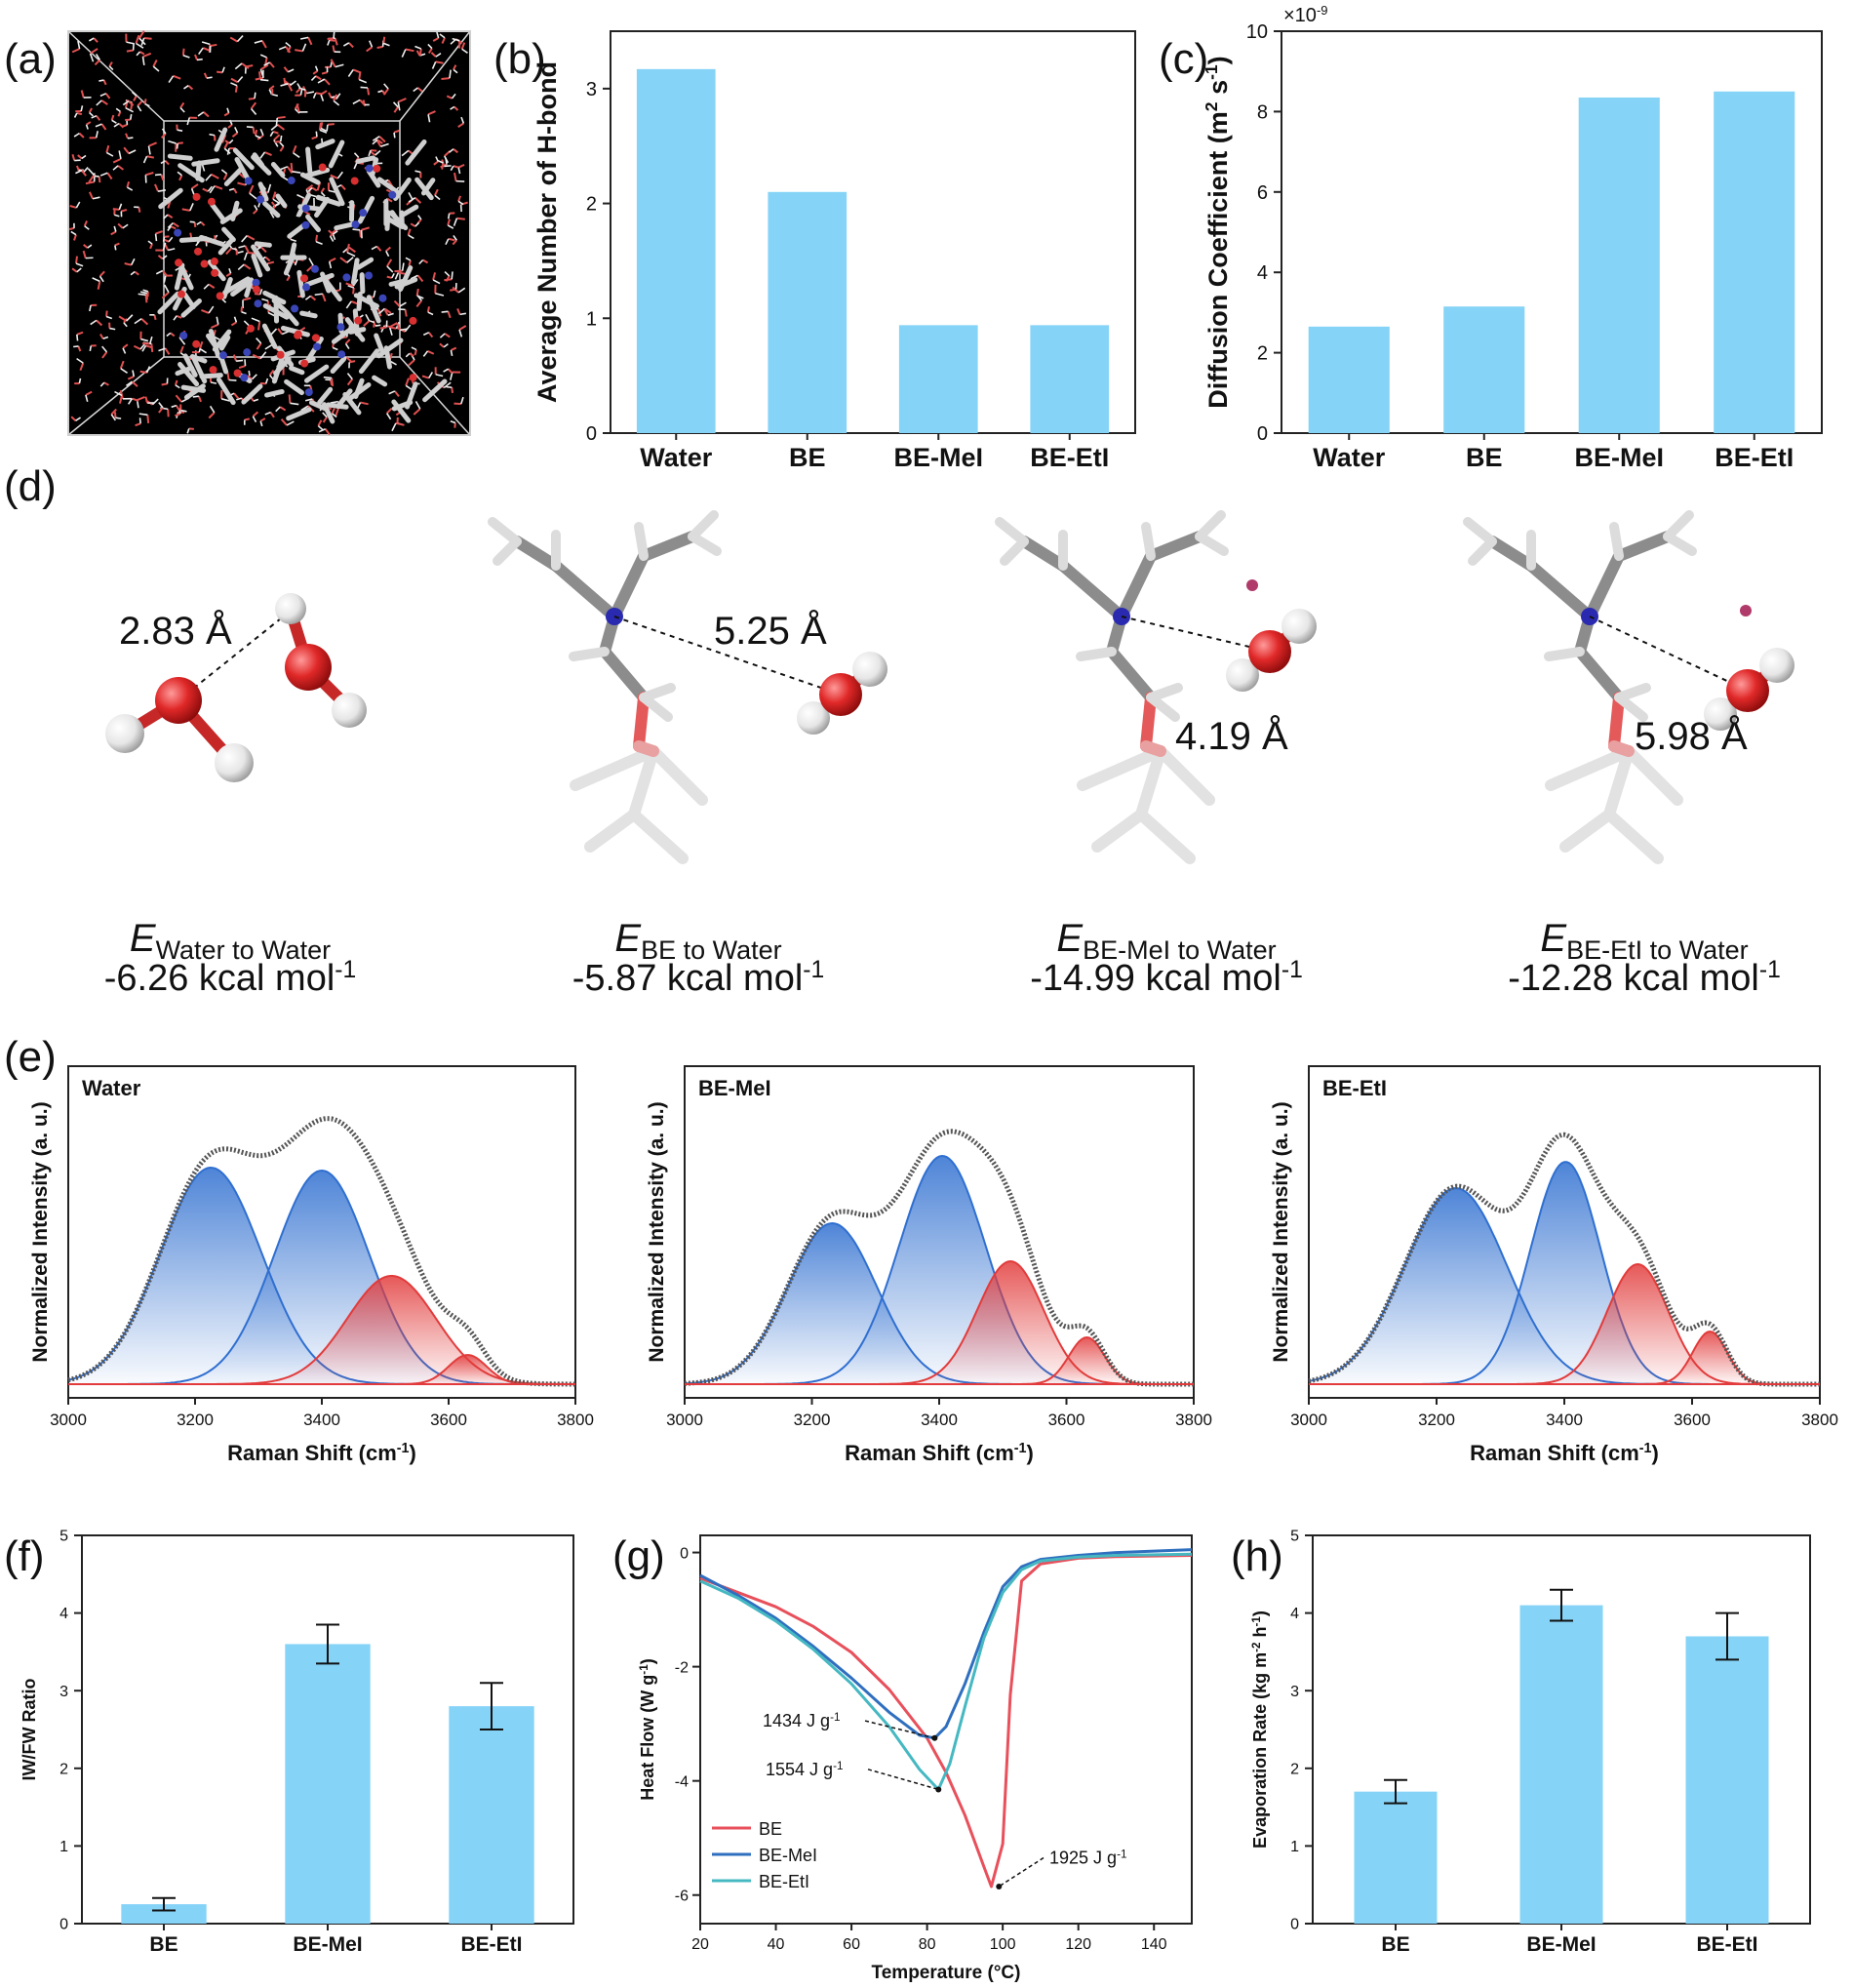 The height and width of the screenshot is (1988, 1853). What do you see at coordinates (592, 89) in the screenshot?
I see `y-tick-label: 3` at bounding box center [592, 89].